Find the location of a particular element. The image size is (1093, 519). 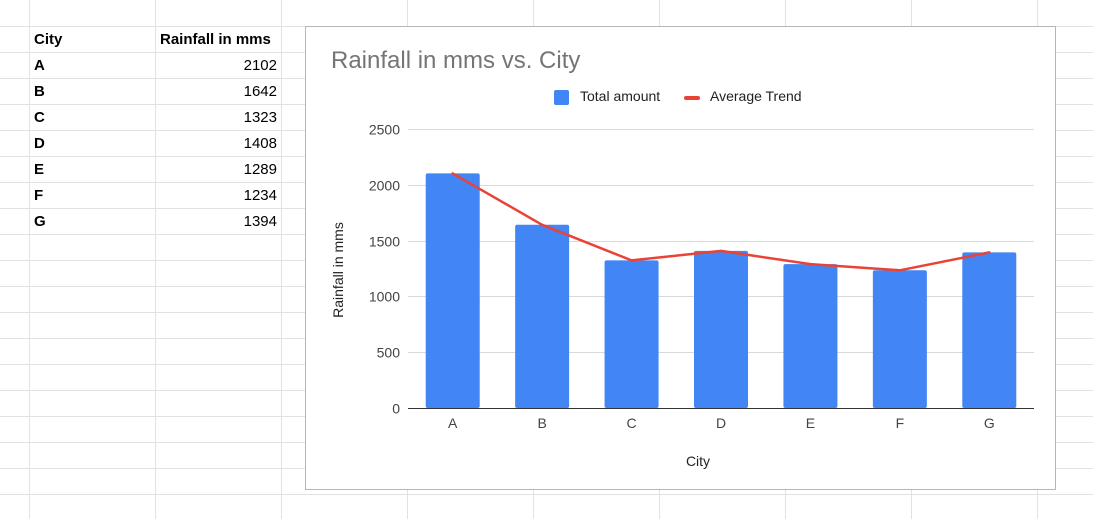

y-tick-label: 500 is located at coordinates (389, 353).